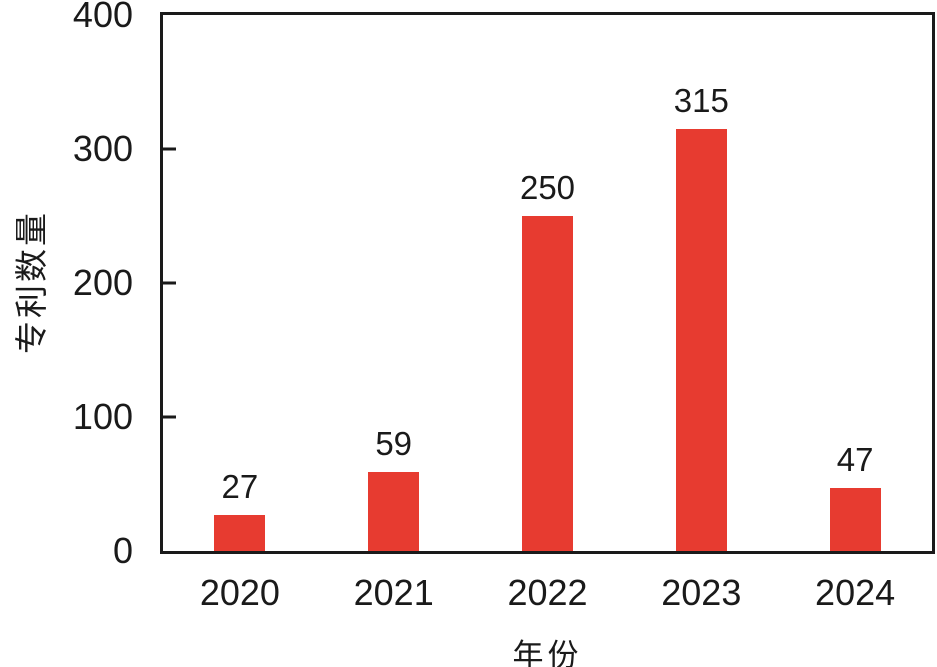  Describe the element at coordinates (102, 148) in the screenshot. I see `y-tick-label: 300` at that location.